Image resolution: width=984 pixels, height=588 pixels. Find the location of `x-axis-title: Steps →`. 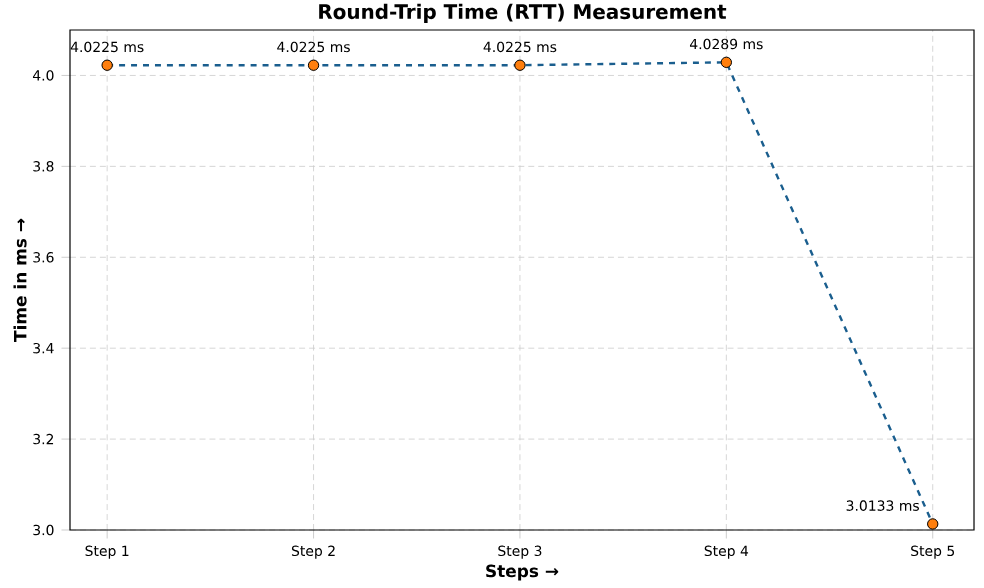

x-axis-title: Steps → is located at coordinates (522, 572).